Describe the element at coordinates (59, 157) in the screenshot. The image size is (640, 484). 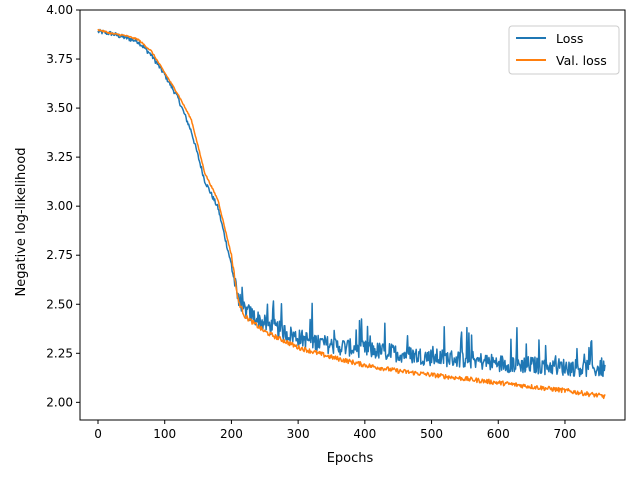
I see `y-tick-label: 3.25` at that location.